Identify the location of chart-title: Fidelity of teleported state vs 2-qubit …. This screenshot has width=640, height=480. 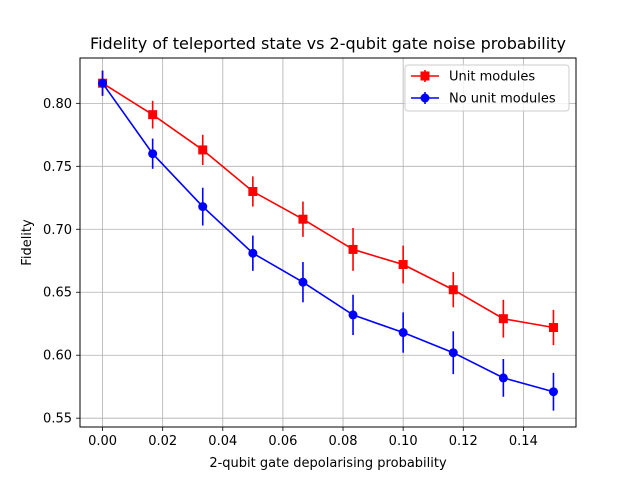
(328, 43).